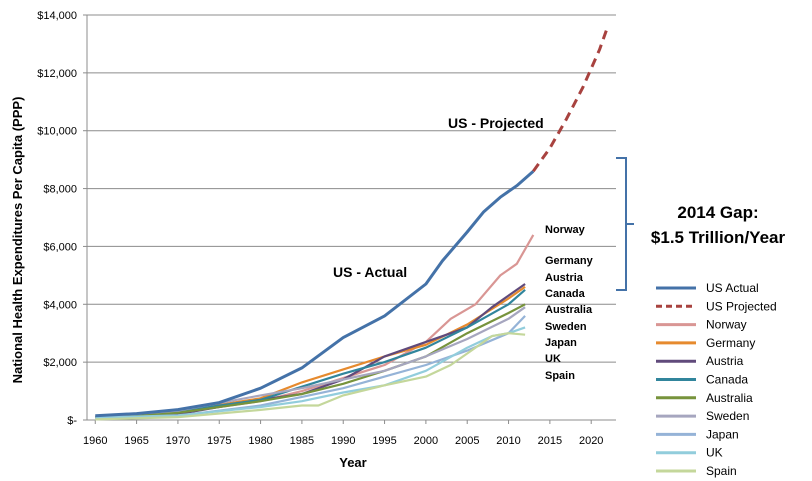 The image size is (812, 481). What do you see at coordinates (57, 74) in the screenshot?
I see `y-tick-label: $12,000` at bounding box center [57, 74].